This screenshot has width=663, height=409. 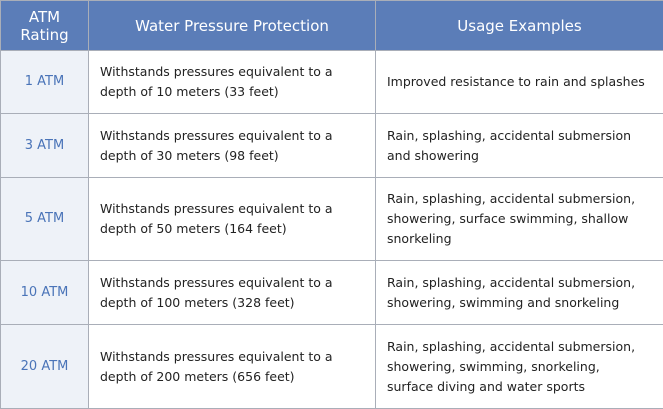 I want to click on cell-text: 3 ATM, so click(x=44, y=146).